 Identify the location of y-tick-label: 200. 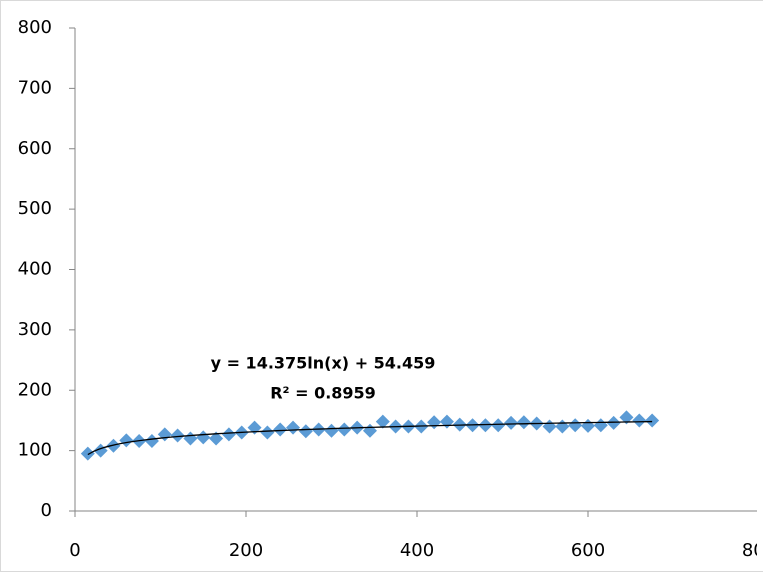
(35, 389).